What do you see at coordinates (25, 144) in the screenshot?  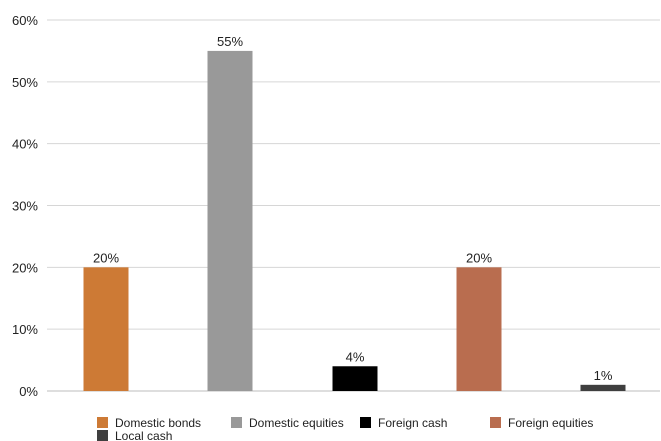 I see `y-tick-label: 40%` at bounding box center [25, 144].